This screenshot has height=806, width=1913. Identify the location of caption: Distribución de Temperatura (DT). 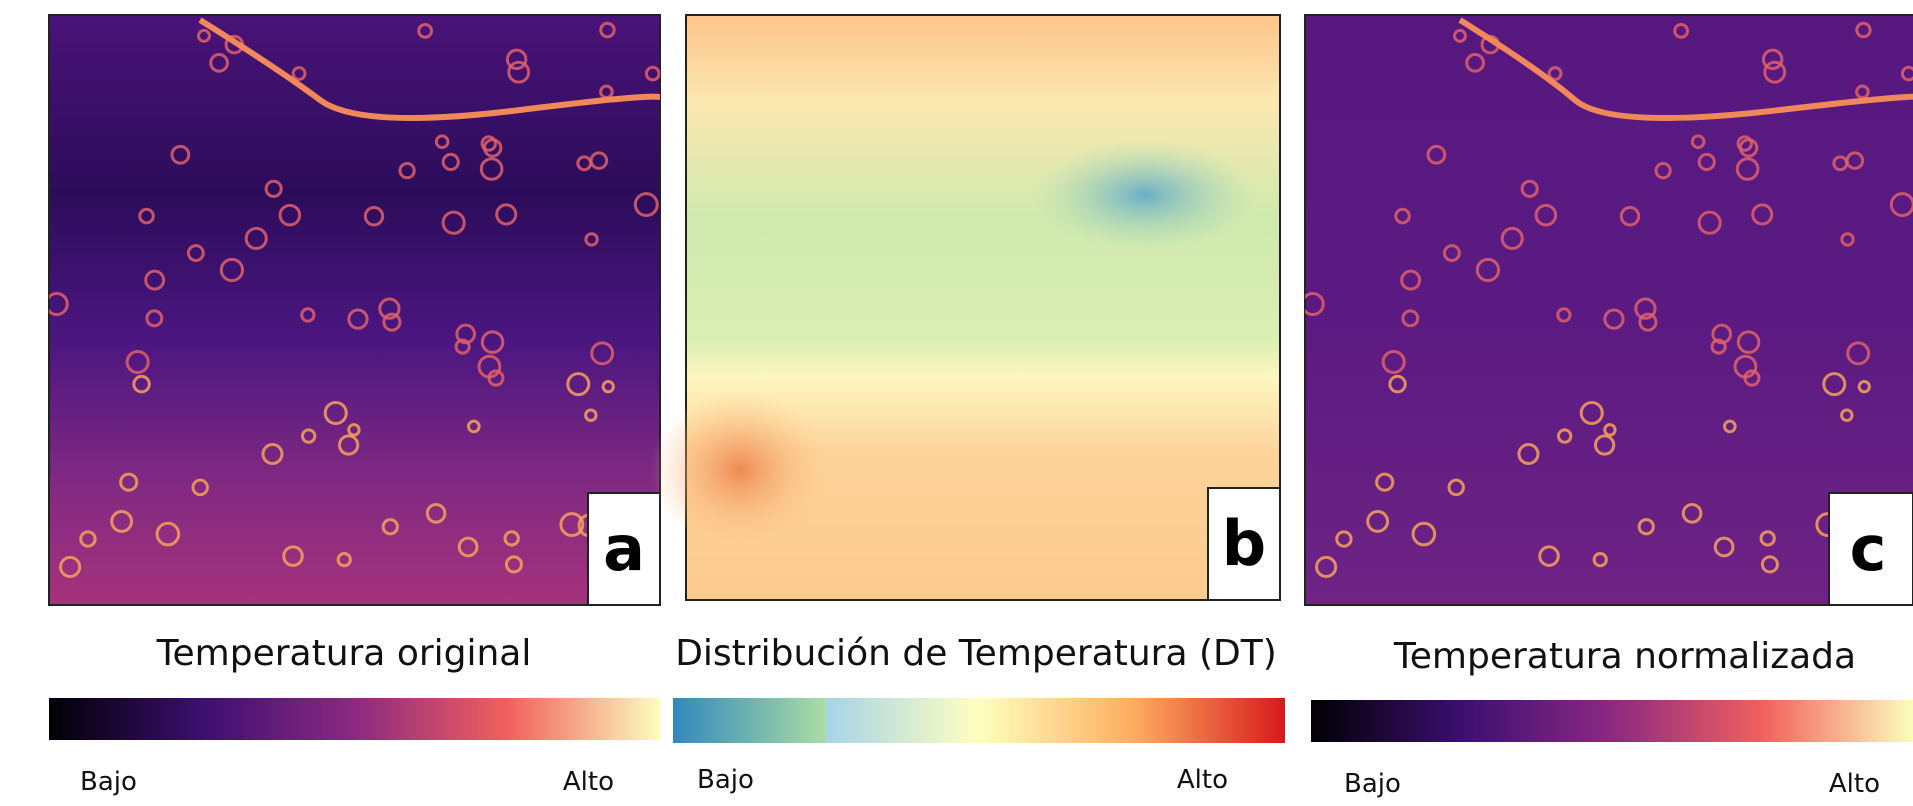
(976, 653).